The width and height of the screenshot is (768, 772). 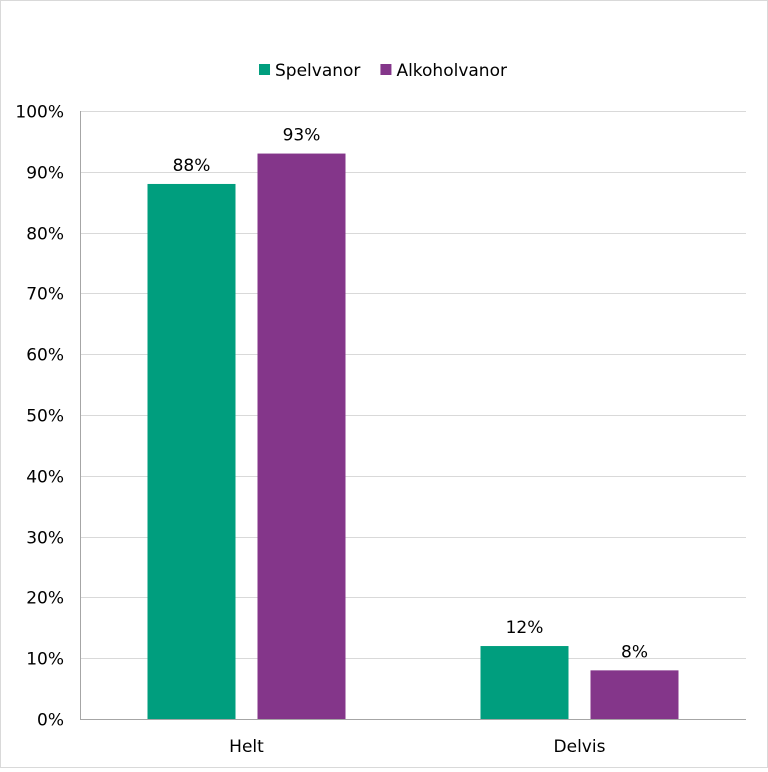 What do you see at coordinates (525, 628) in the screenshot?
I see `data-label: 12%` at bounding box center [525, 628].